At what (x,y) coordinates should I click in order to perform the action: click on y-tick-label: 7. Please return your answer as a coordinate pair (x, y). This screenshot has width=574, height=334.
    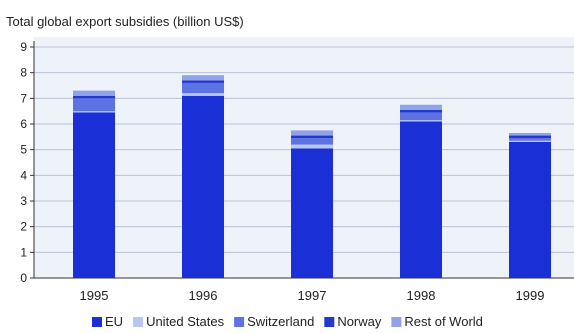
    Looking at the image, I should click on (23, 98).